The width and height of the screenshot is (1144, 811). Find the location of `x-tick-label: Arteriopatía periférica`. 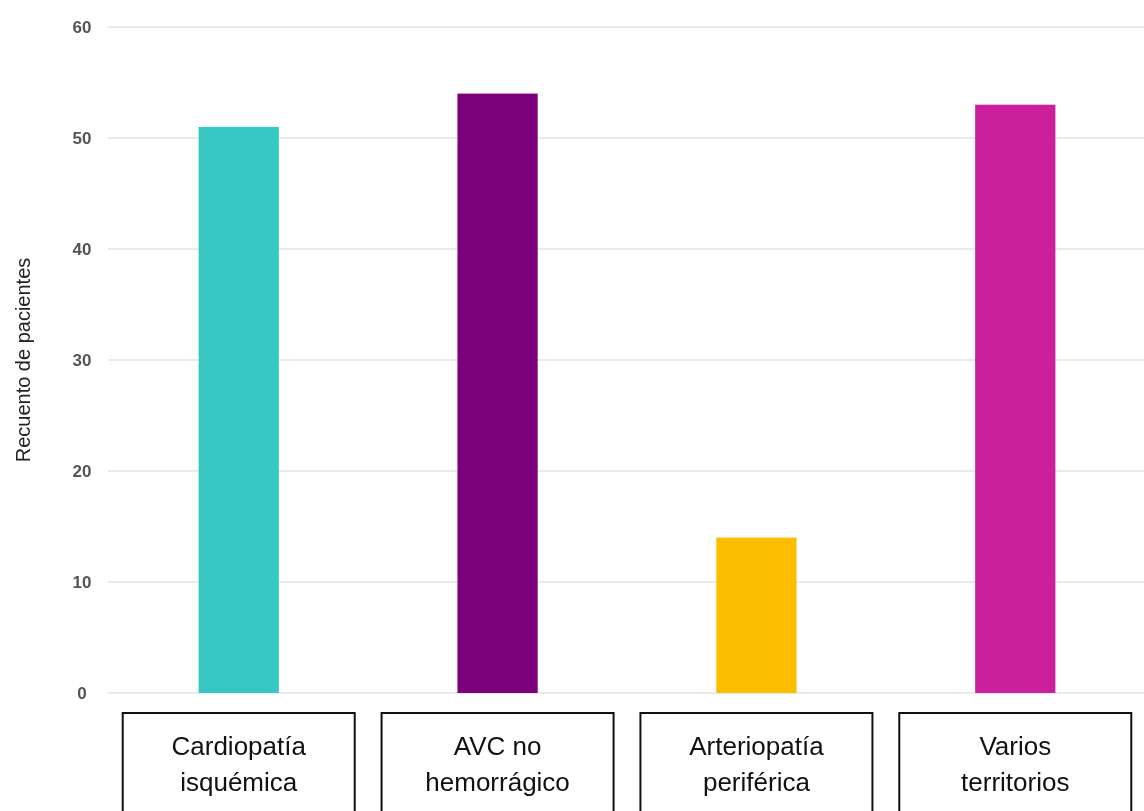

x-tick-label: Arteriopatía periférica is located at coordinates (757, 764).